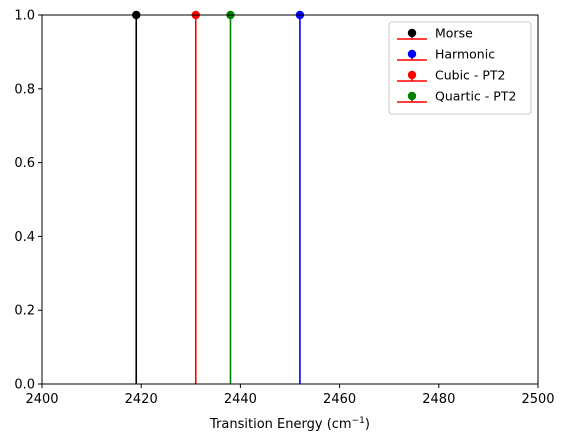 The height and width of the screenshot is (445, 565). What do you see at coordinates (289, 395) in the screenshot?
I see `x-axis: 2400 2420 2440 2460 2480 2500` at bounding box center [289, 395].